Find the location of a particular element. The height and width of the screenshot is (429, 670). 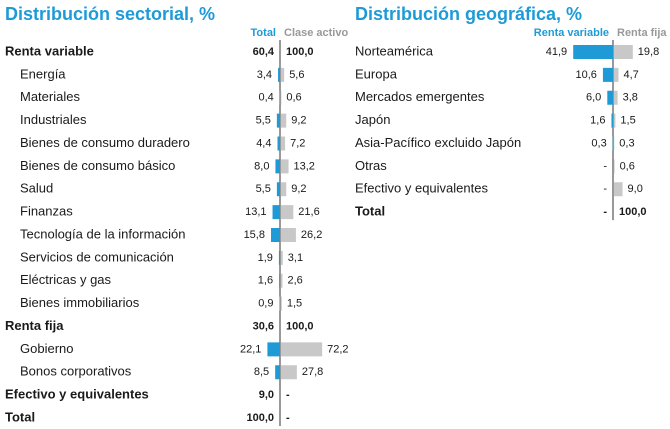

value-label: 13,1 is located at coordinates (255, 212).